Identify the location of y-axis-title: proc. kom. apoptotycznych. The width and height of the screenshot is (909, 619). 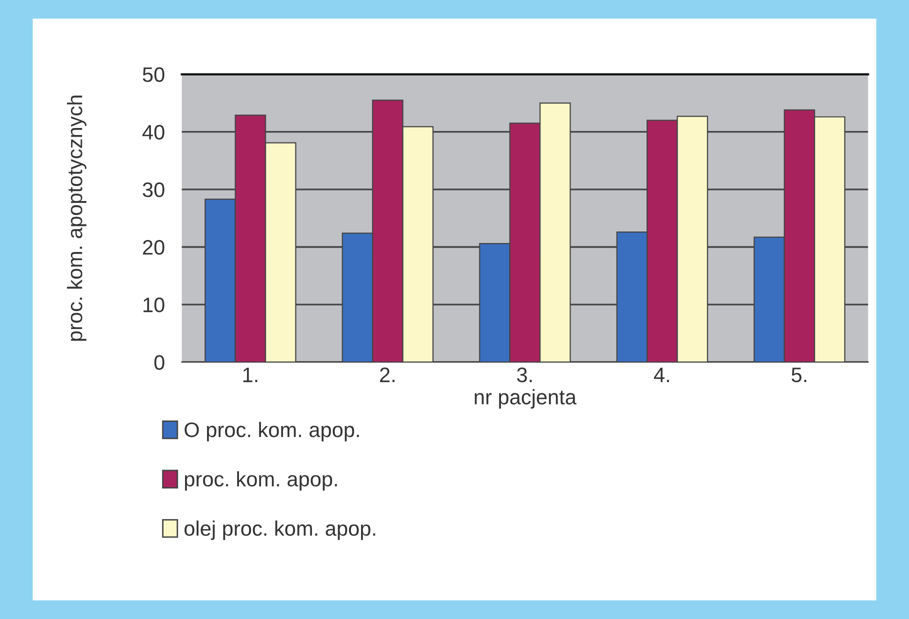
(76, 218).